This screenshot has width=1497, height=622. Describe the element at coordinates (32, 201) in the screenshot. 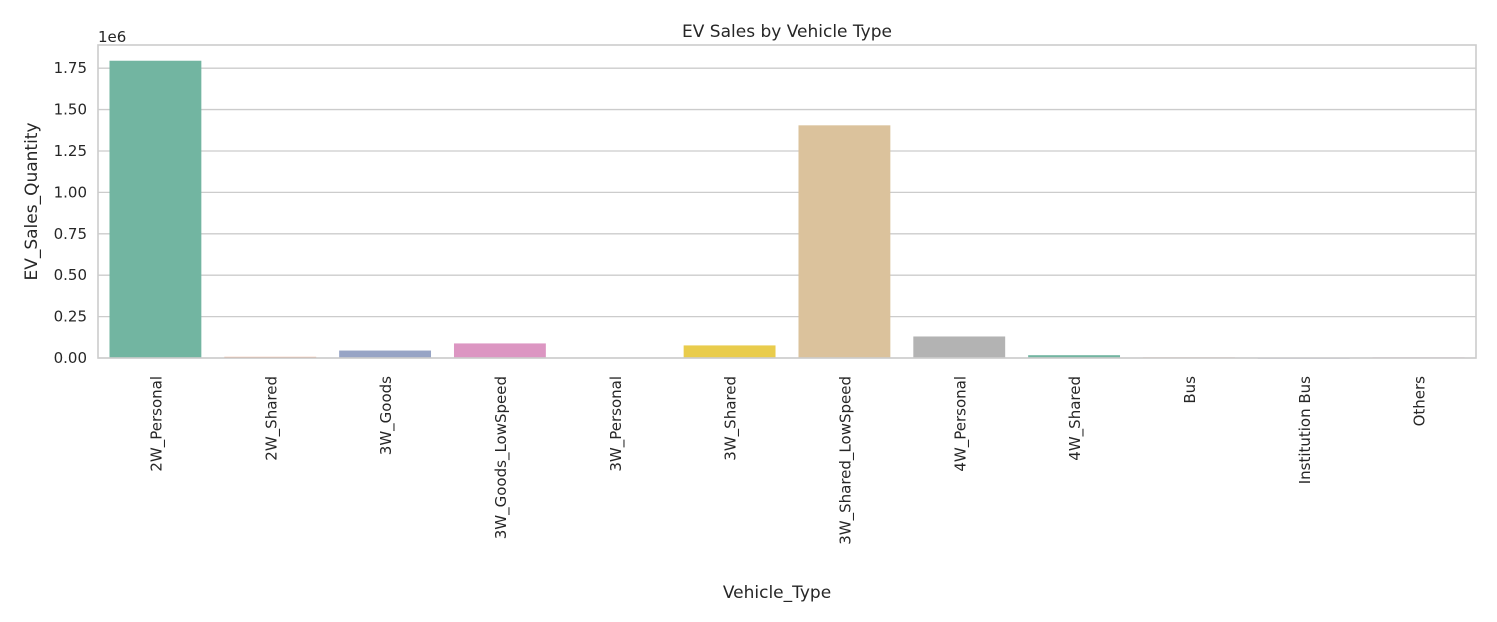

I see `y-axis-label: EV_Sales_Quantity` at that location.